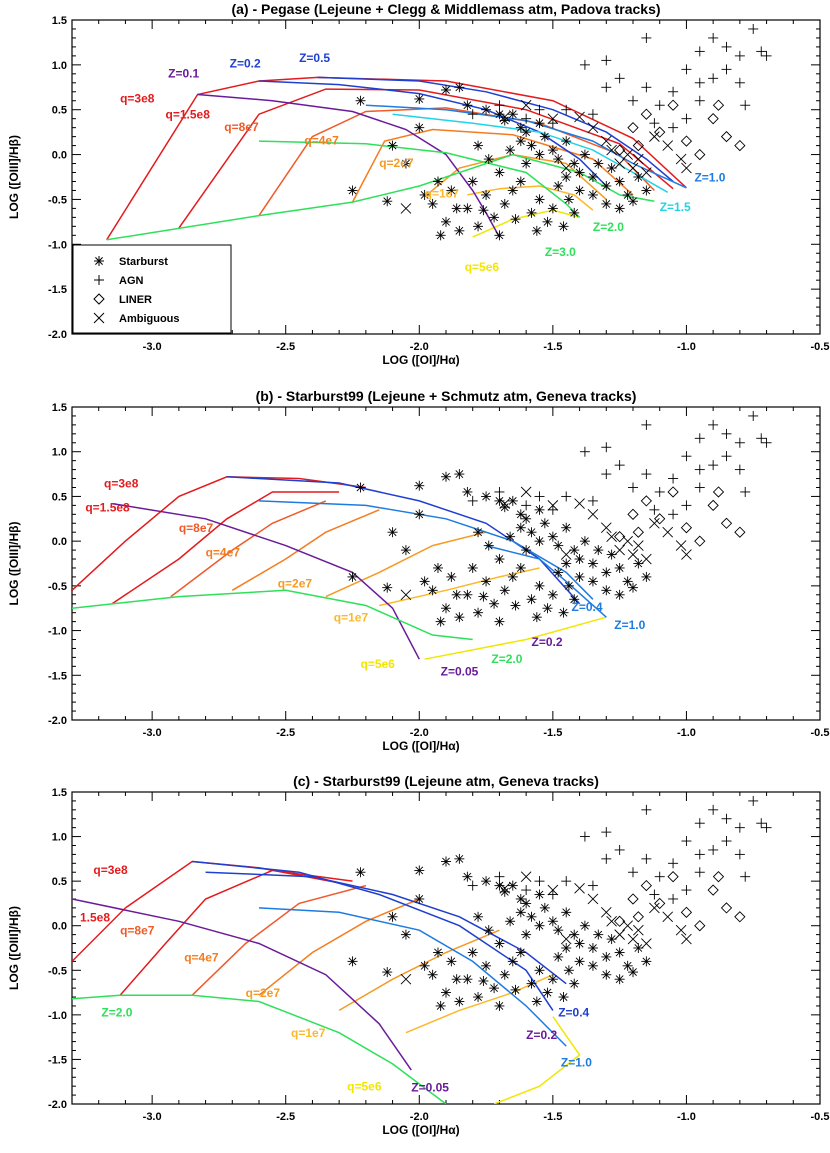  I want to click on z-line-Z10, so click(412, 977).